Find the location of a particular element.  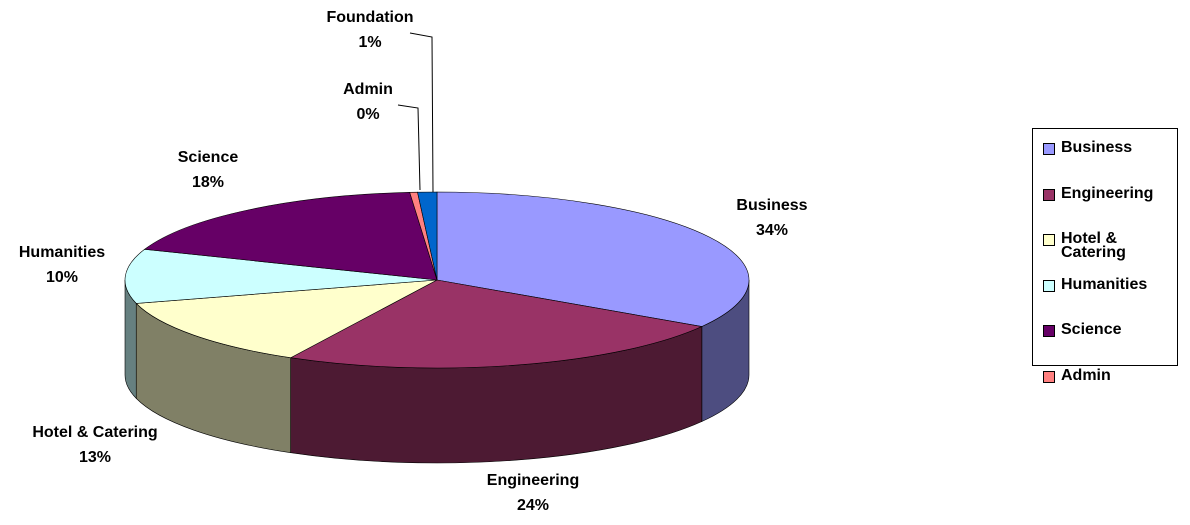

slice-value-label: 0% is located at coordinates (367, 114).